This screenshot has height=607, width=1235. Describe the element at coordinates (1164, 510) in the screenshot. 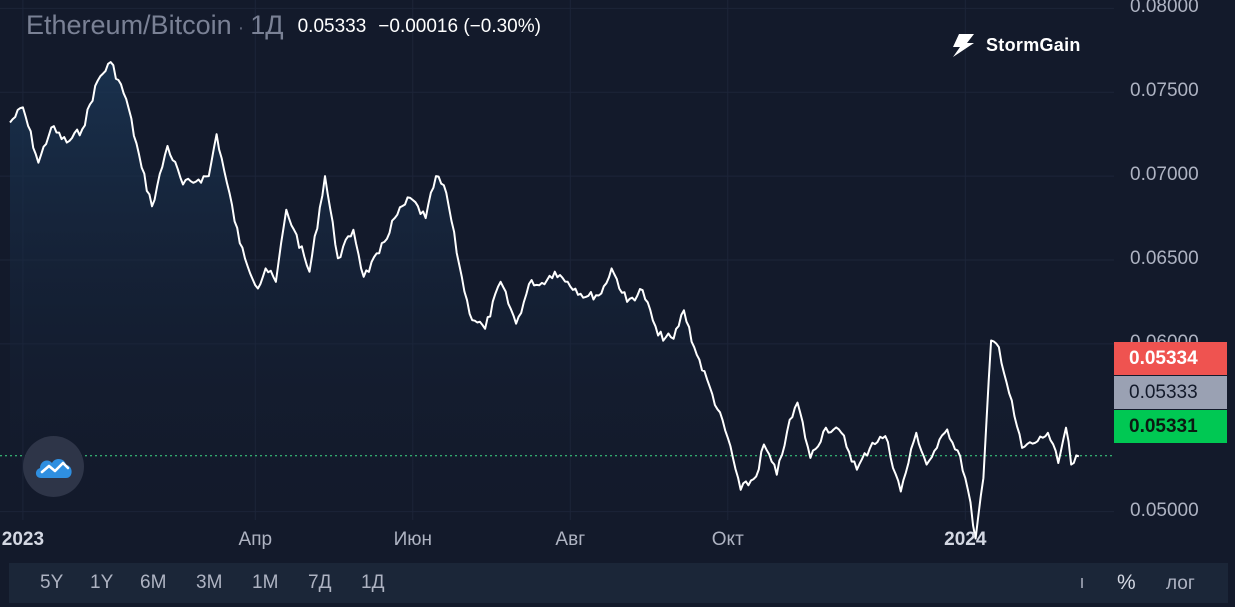

I see `y-tick-label: 0.05000` at that location.